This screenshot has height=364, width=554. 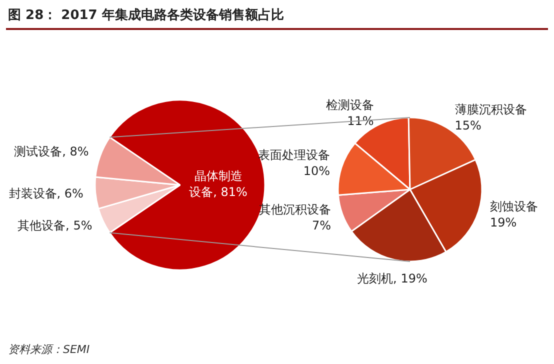 What do you see at coordinates (49, 349) in the screenshot?
I see `text: 资料来源：SEMI` at bounding box center [49, 349].